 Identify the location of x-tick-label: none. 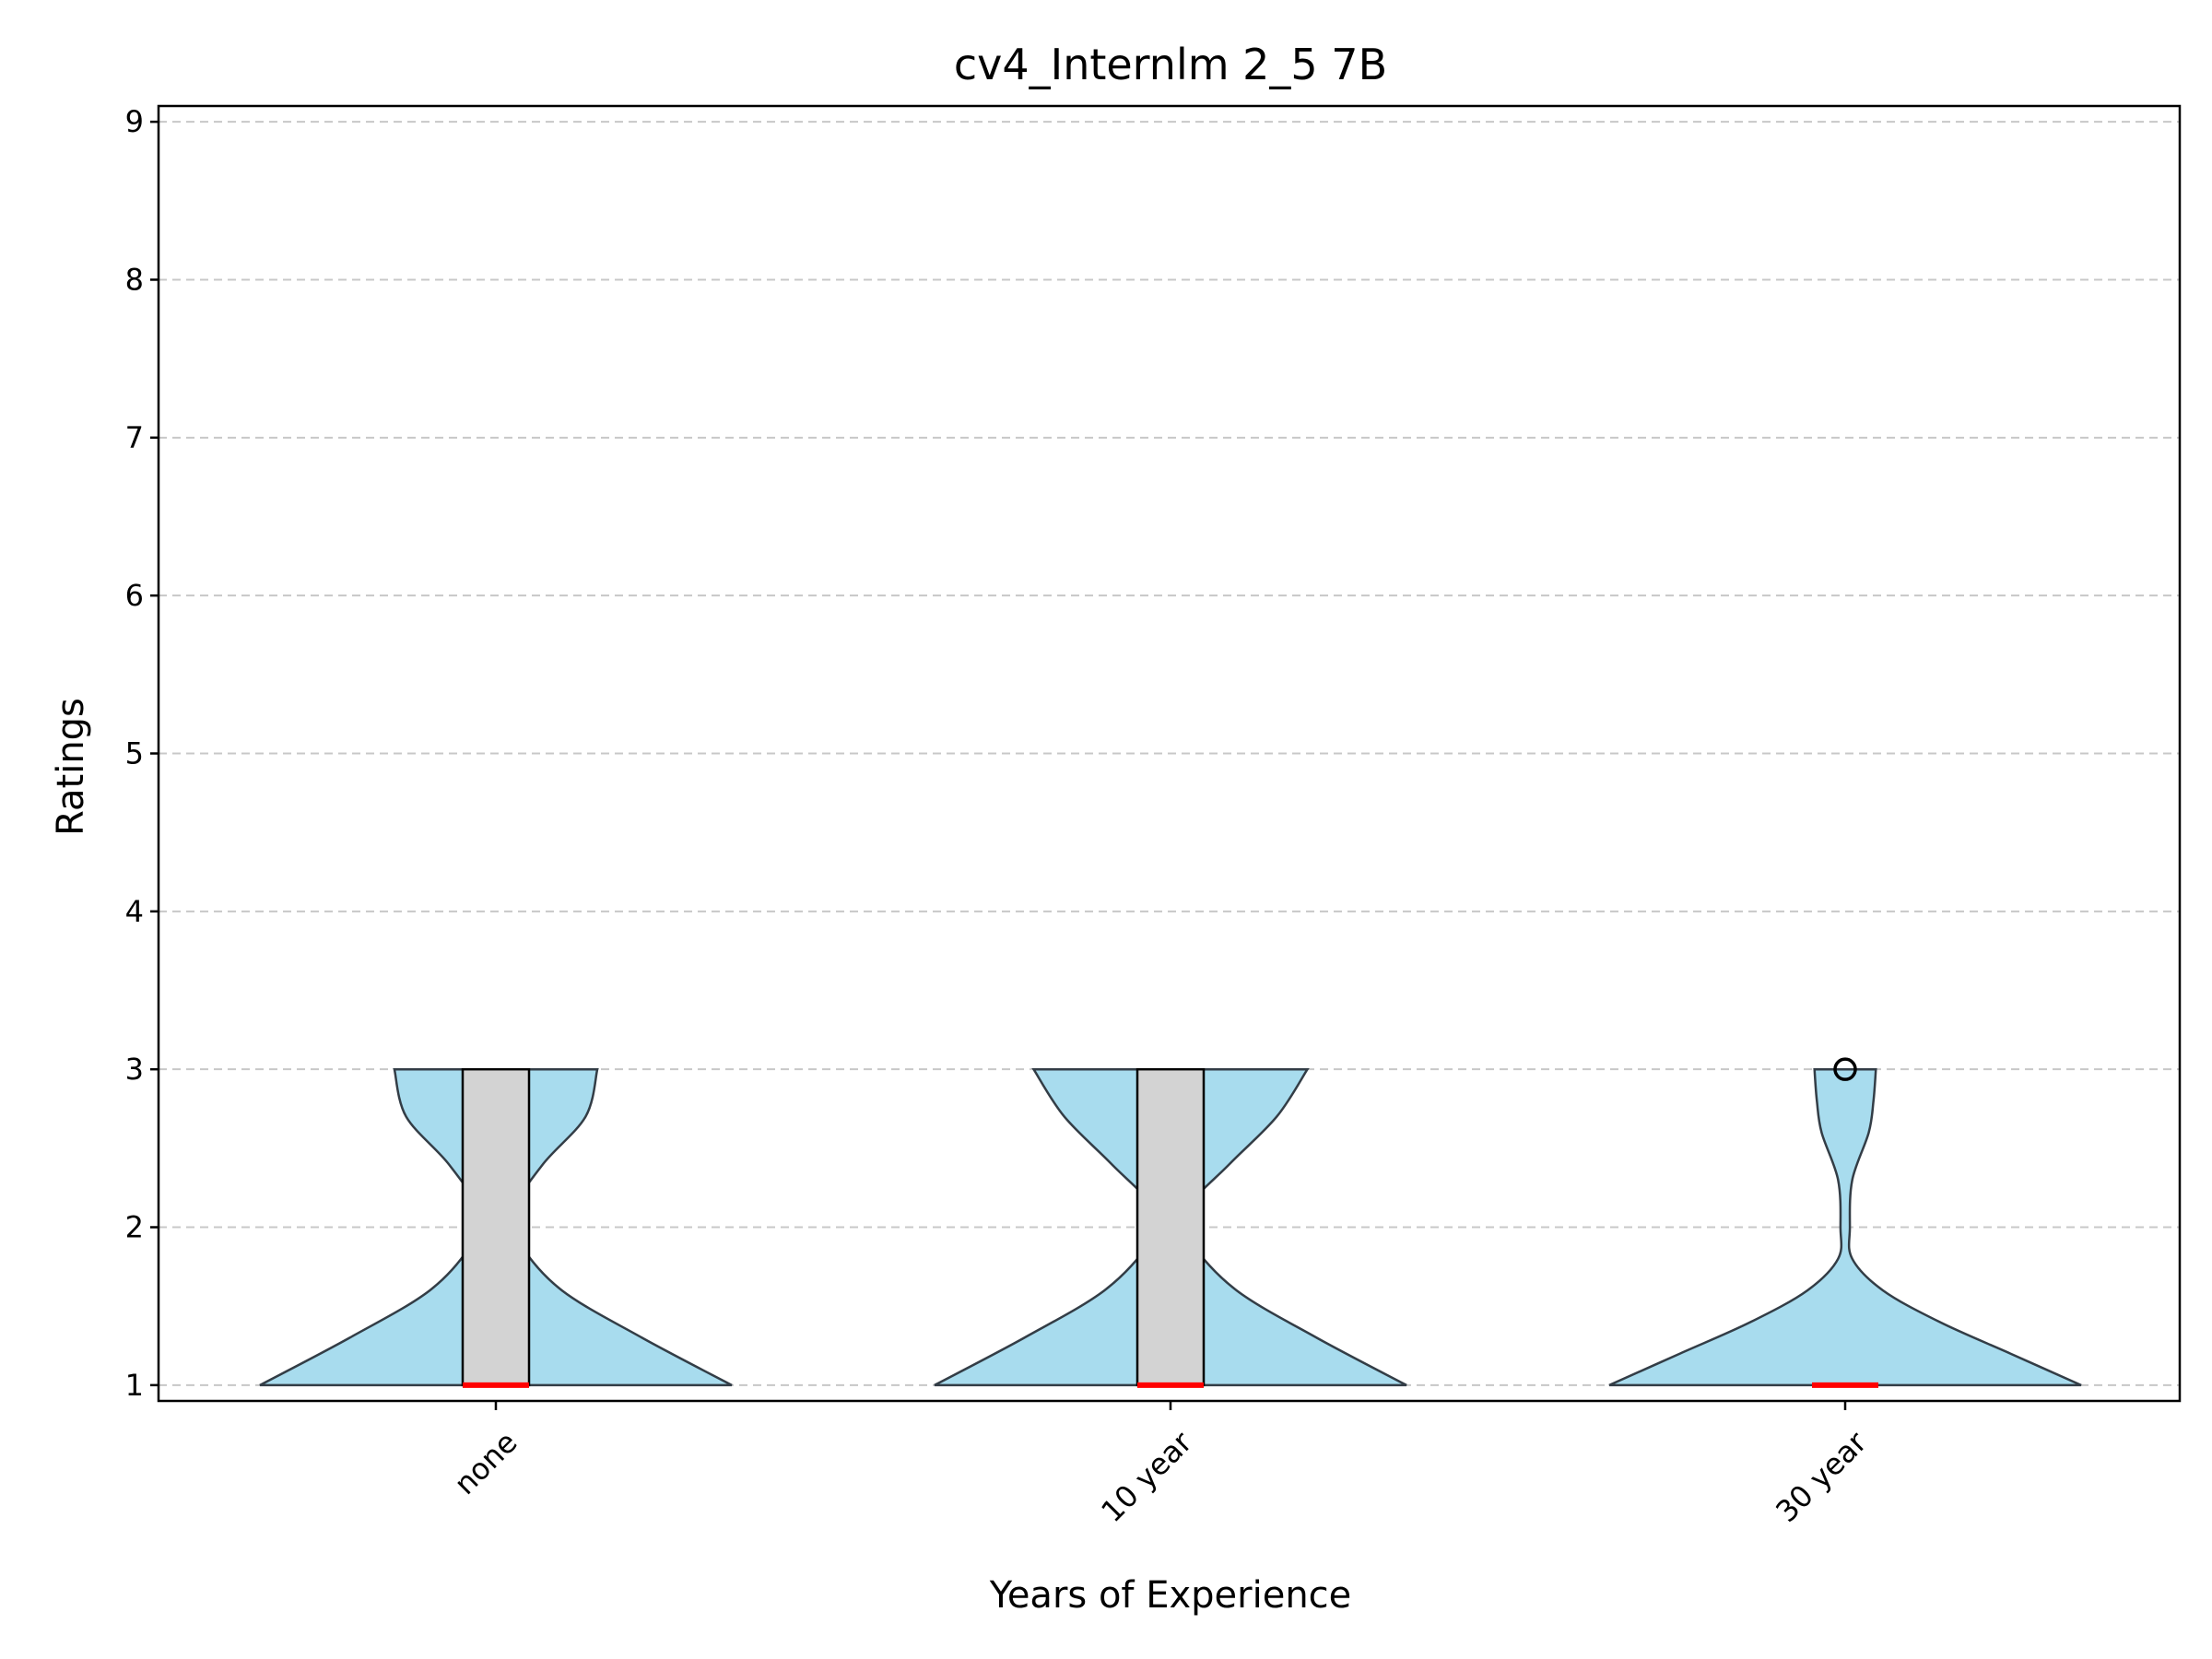
(485, 1463).